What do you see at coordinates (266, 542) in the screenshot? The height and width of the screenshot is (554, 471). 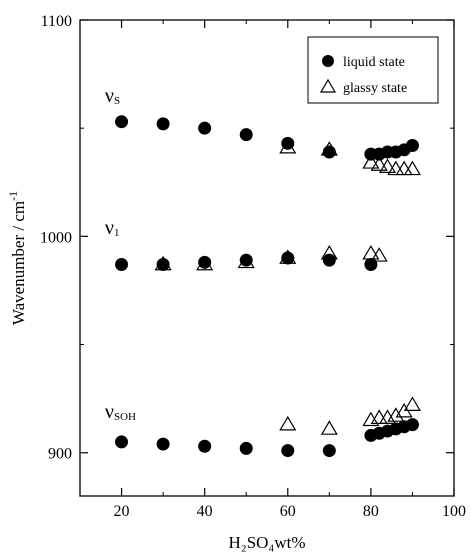 I see `x-axis-label: H₂SO₄wt%` at bounding box center [266, 542].